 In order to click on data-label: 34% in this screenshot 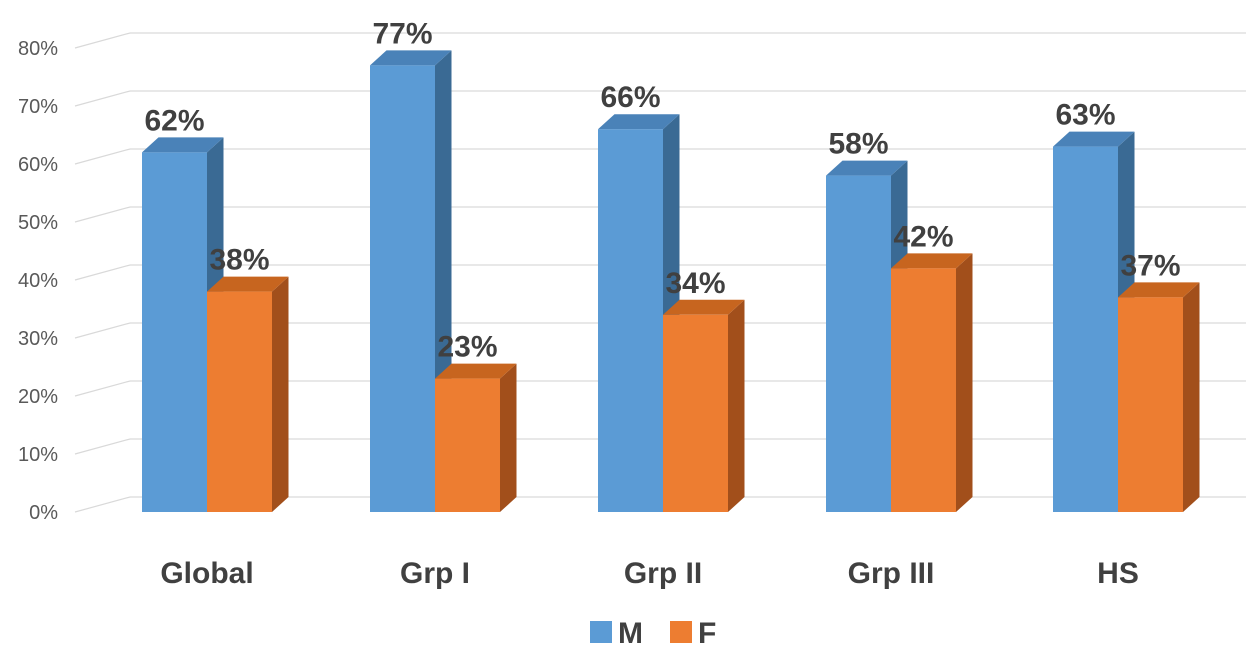, I will do `click(695, 283)`.